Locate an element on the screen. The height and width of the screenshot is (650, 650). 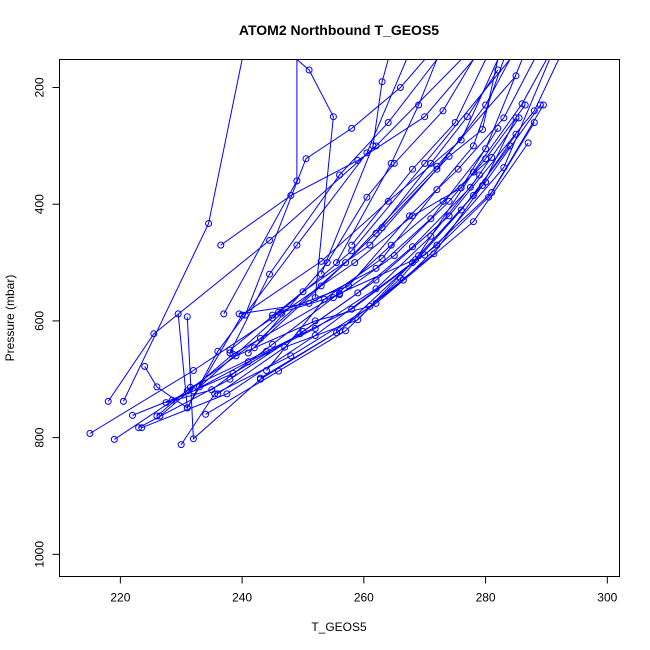
y-axis-label: Pressure (mbar) is located at coordinates (10, 318).